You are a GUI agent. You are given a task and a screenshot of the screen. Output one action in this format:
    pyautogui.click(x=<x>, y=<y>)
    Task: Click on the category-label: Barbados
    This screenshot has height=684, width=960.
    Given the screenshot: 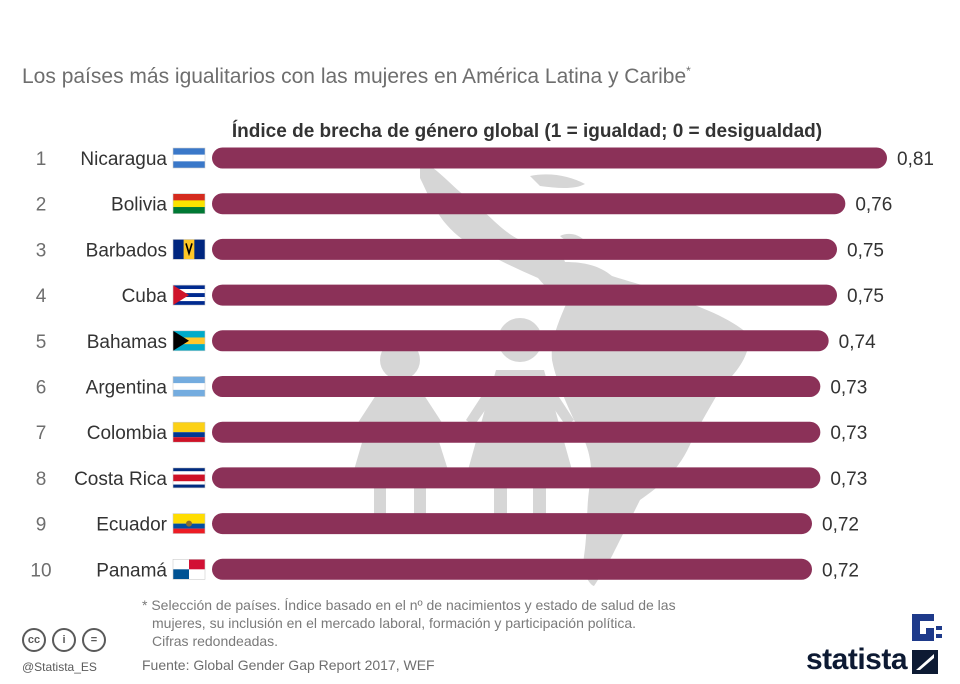 What is the action you would take?
    pyautogui.click(x=126, y=250)
    